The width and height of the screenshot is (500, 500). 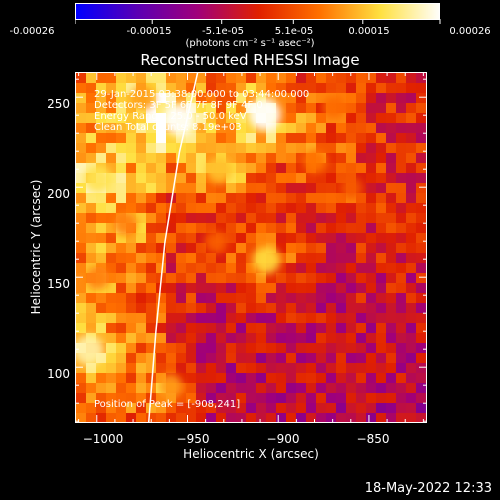 What do you see at coordinates (143, 98) in the screenshot?
I see `heatmap-source` at bounding box center [143, 98].